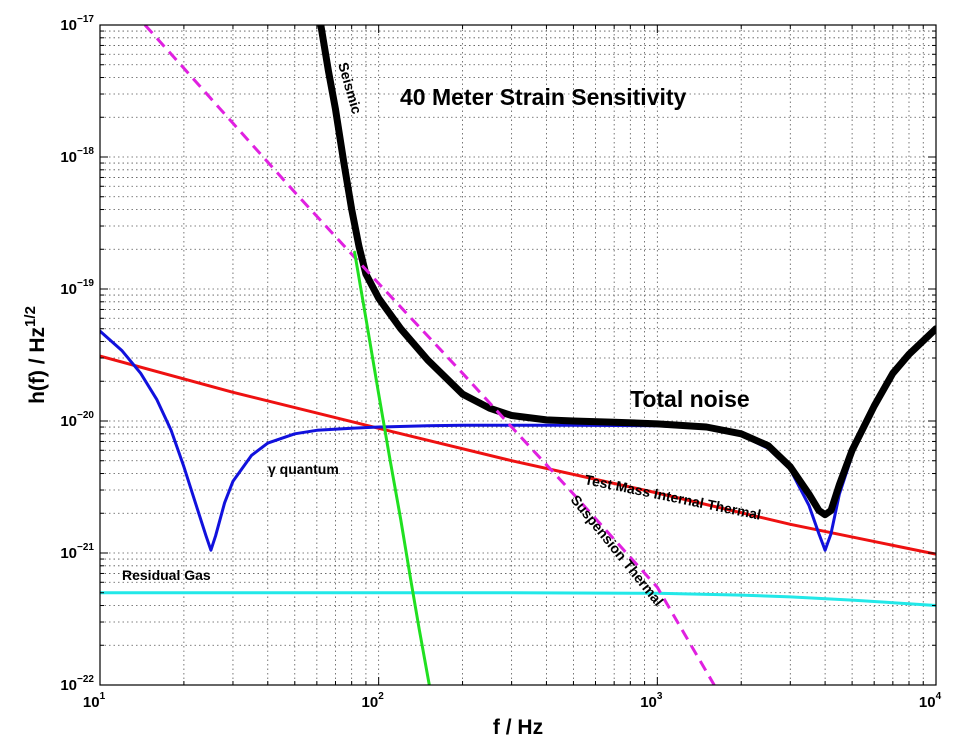 This screenshot has height=744, width=953. I want to click on y-tick-label: 10−18, so click(77, 156).